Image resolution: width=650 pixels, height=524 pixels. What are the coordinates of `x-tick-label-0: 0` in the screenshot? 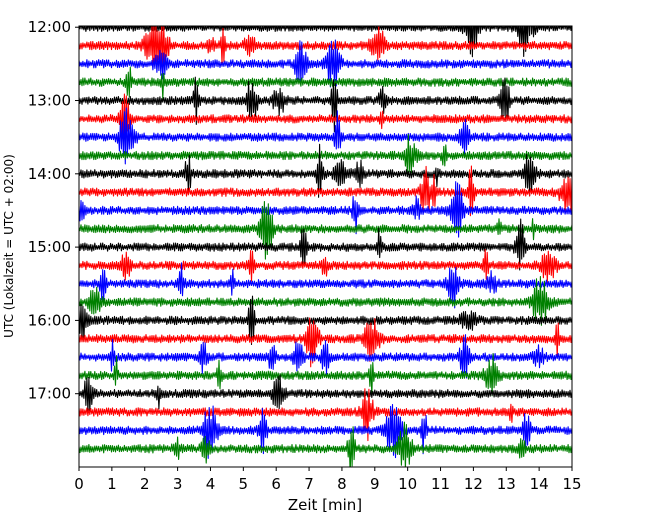 It's located at (79, 484).